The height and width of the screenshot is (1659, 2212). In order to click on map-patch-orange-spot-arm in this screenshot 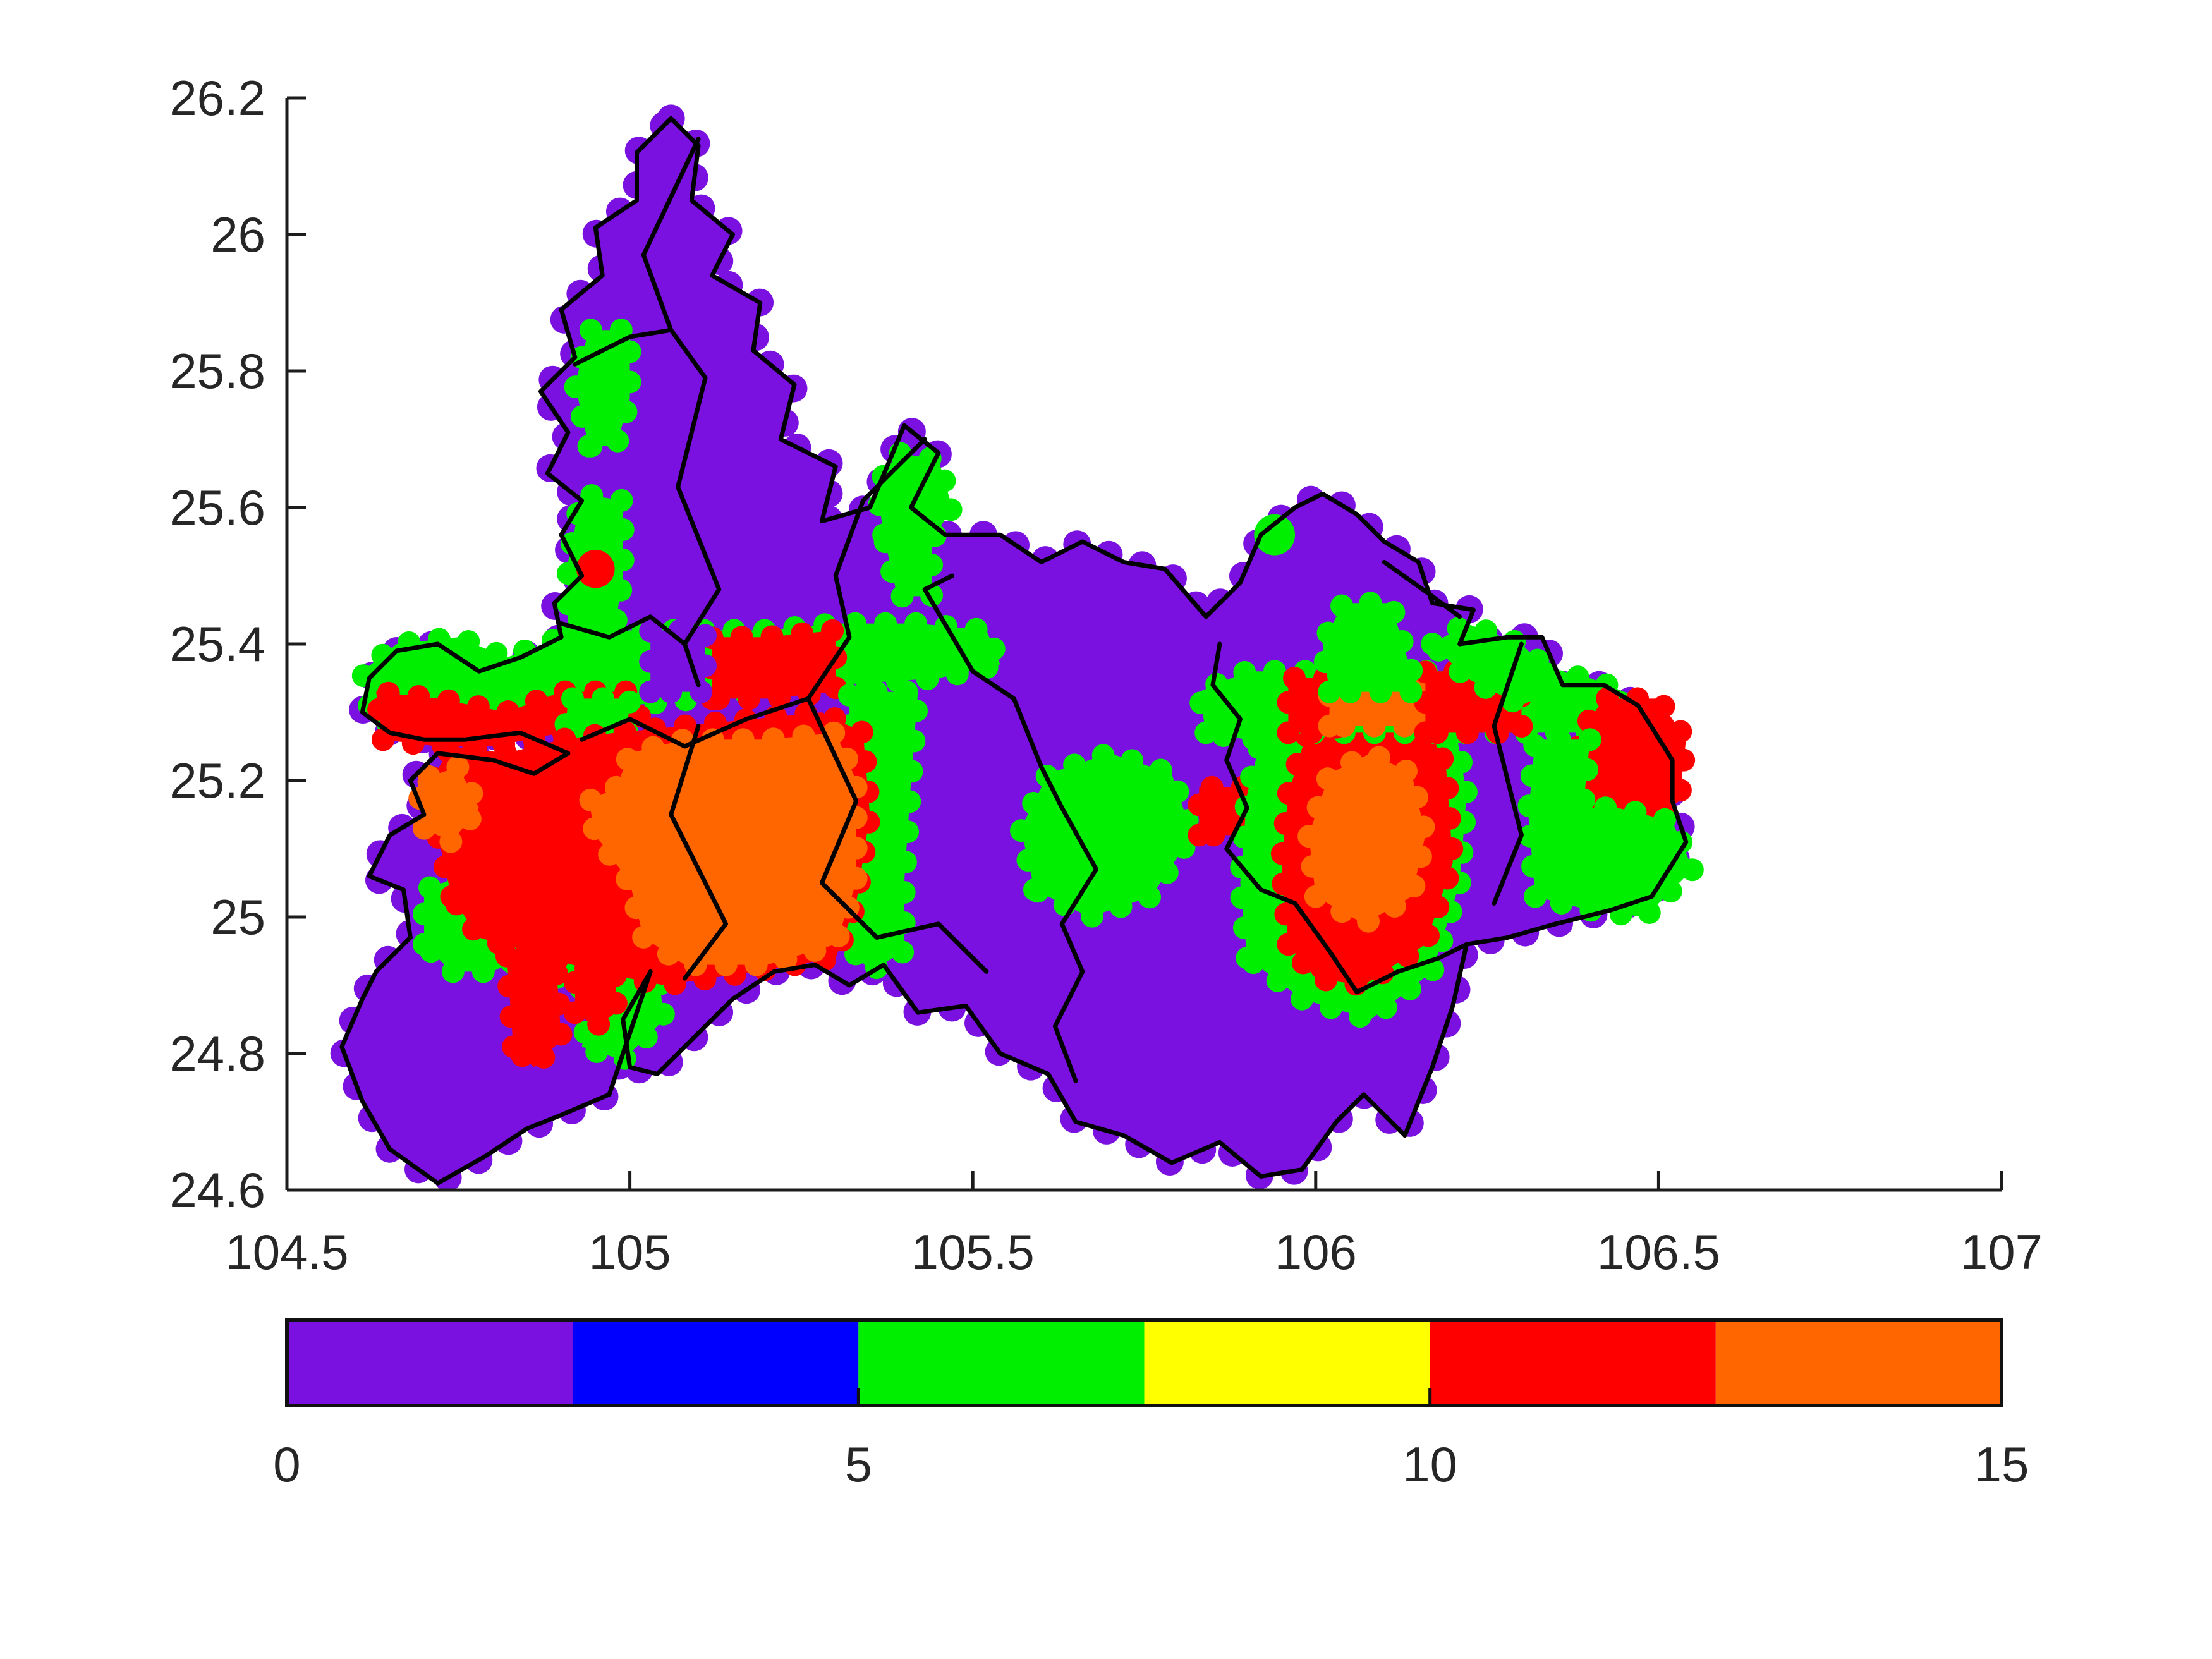, I will do `click(448, 805)`.